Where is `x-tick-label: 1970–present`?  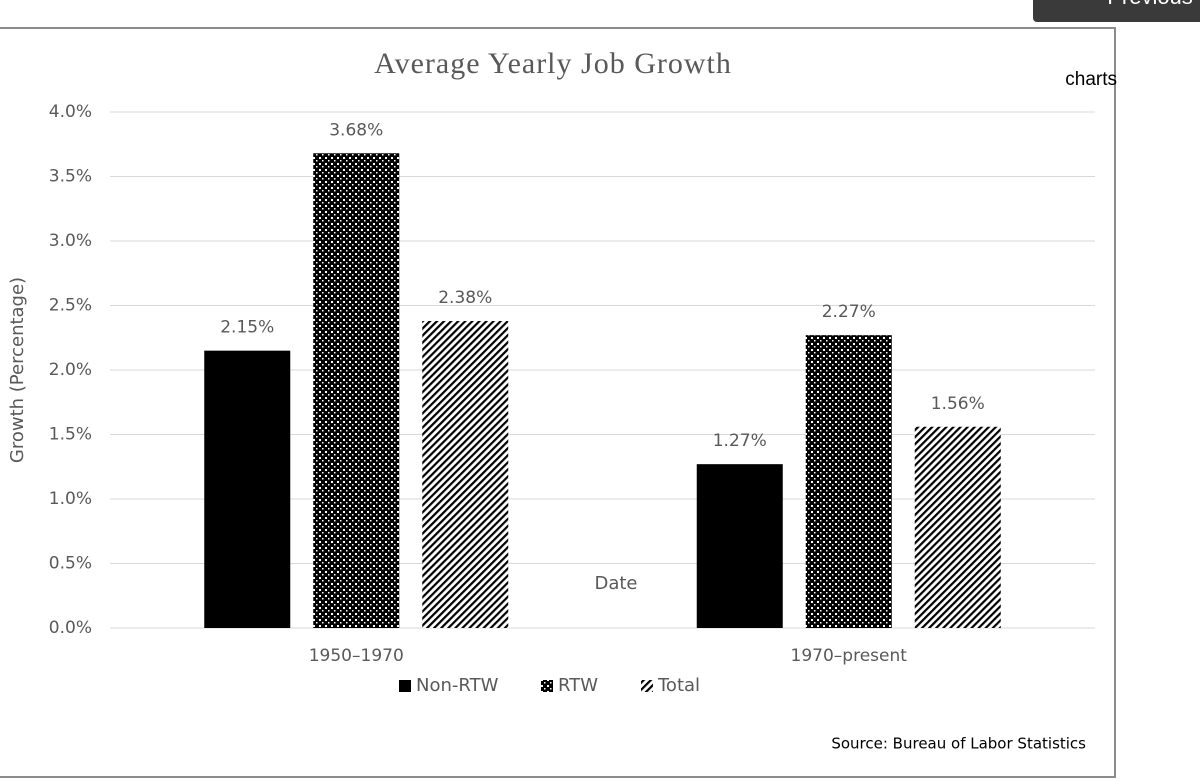 x-tick-label: 1970–present is located at coordinates (849, 656).